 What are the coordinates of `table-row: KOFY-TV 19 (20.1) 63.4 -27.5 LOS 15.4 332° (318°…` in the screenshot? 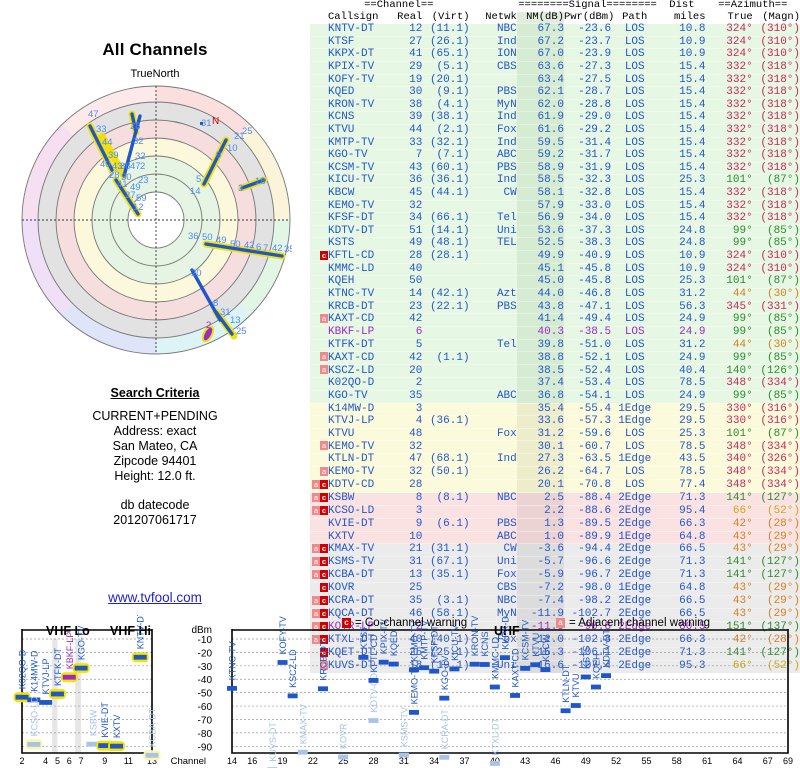 It's located at (555, 80).